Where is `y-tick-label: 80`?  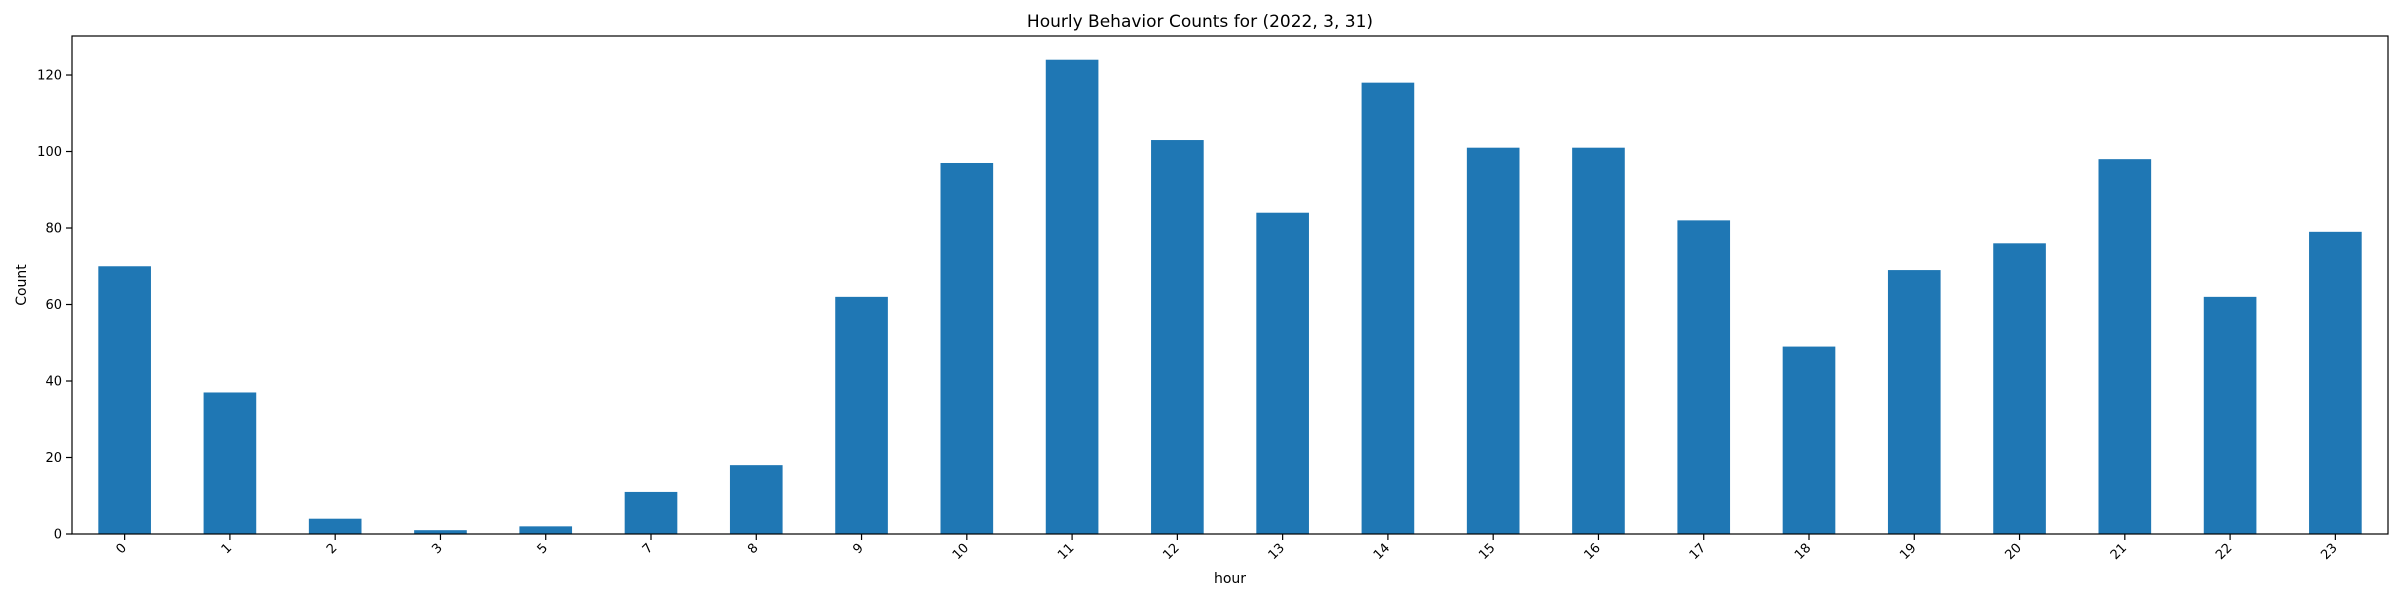
y-tick-label: 80 is located at coordinates (53, 229).